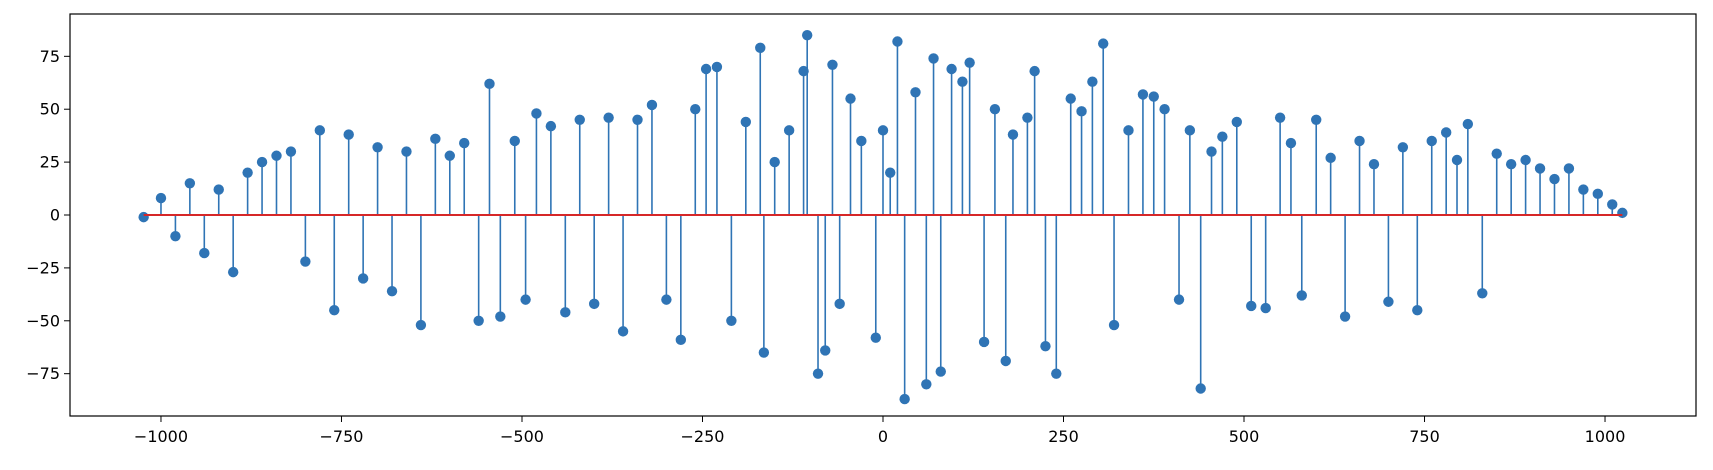  I want to click on y-tick-label: 0, so click(55, 215).